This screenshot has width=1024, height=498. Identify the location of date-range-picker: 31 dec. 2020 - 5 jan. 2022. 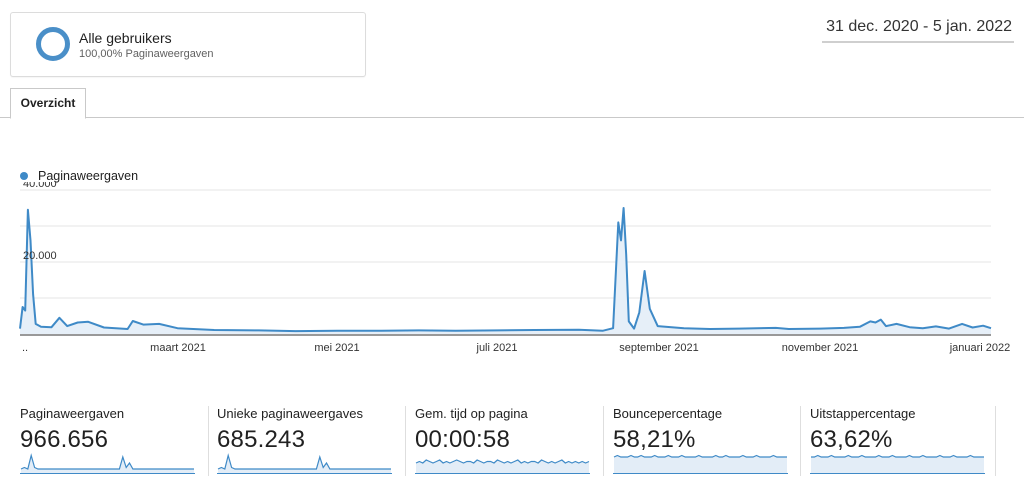
(918, 29).